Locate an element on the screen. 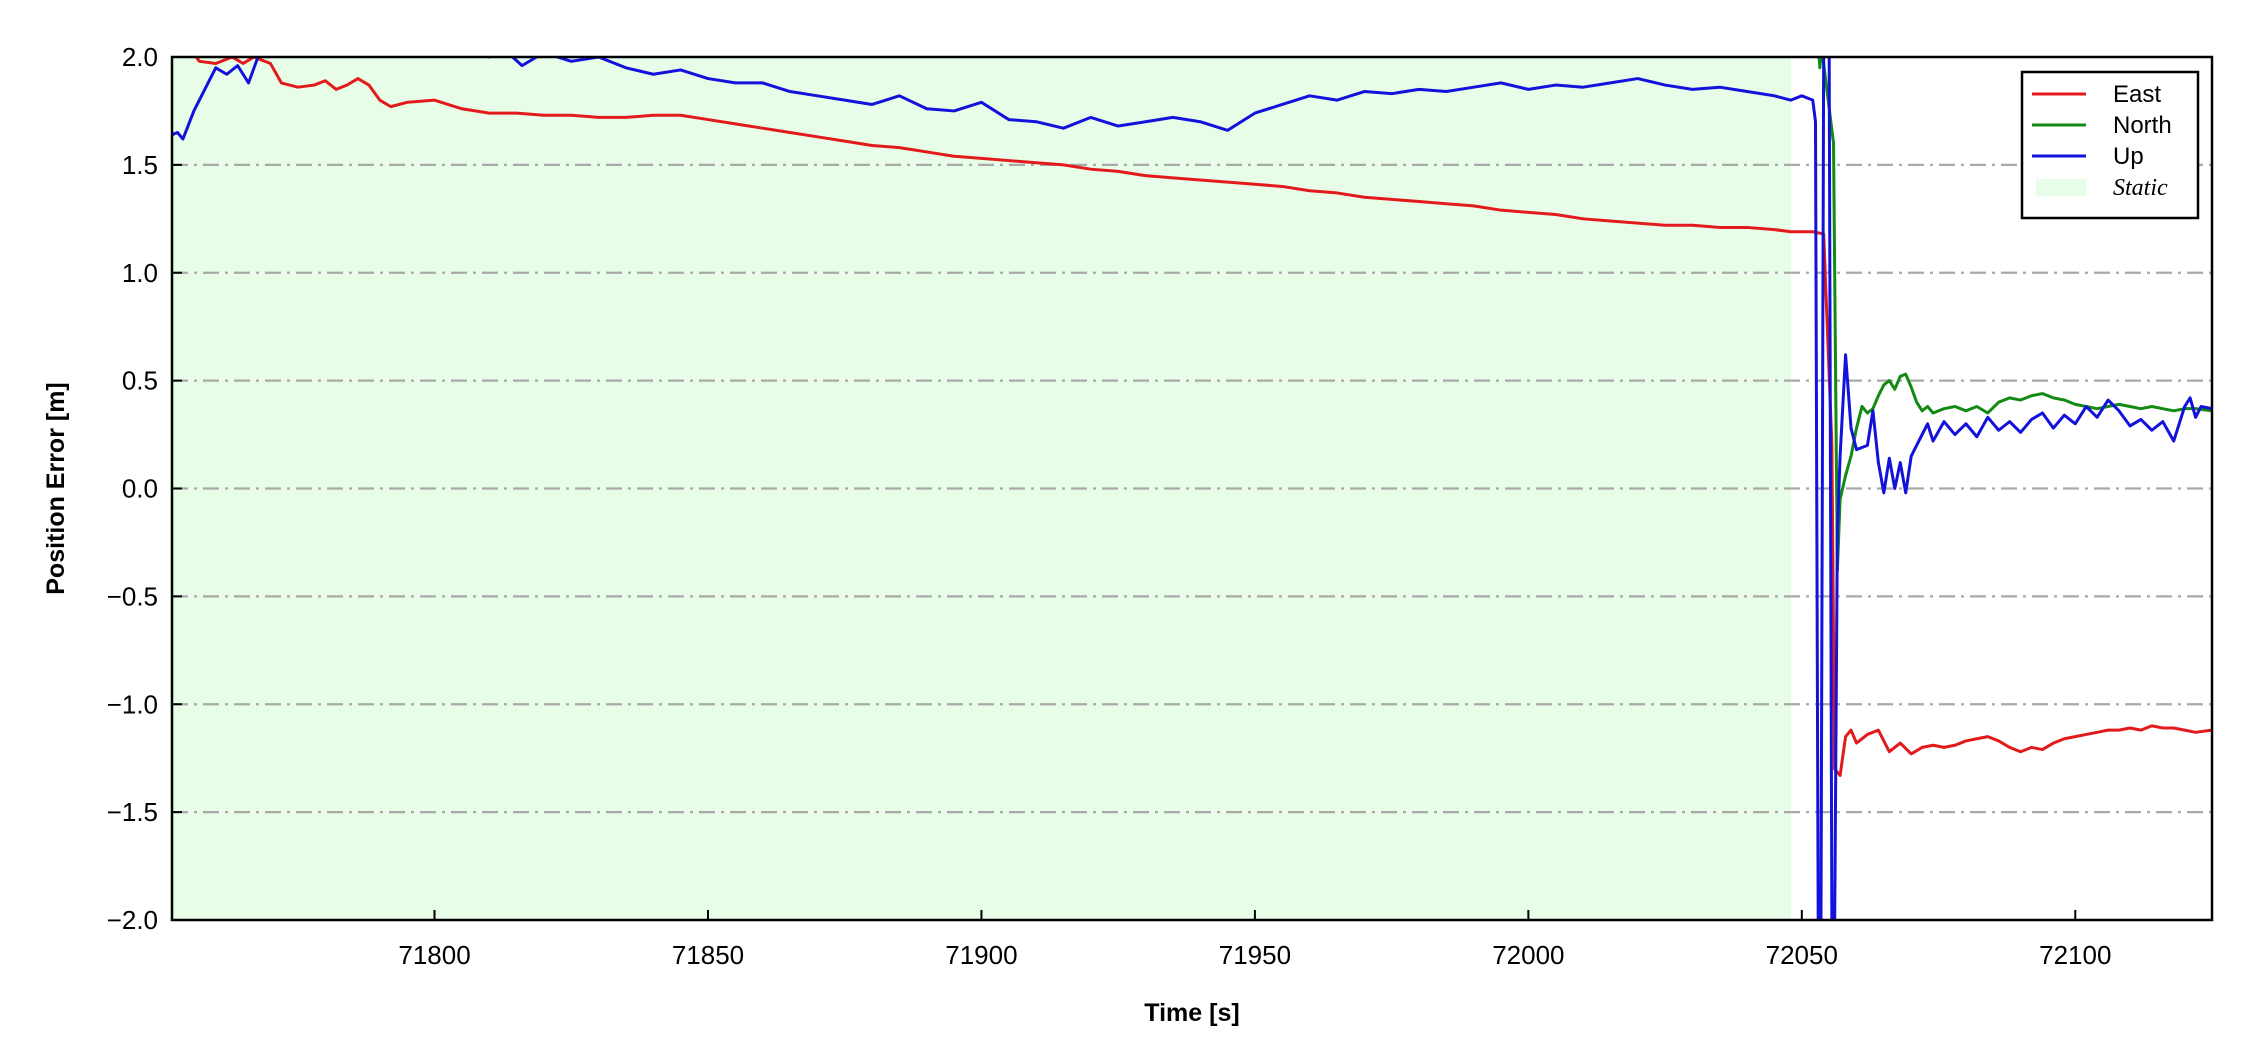 The height and width of the screenshot is (1050, 2250). legend-label-up: Up is located at coordinates (2128, 156).